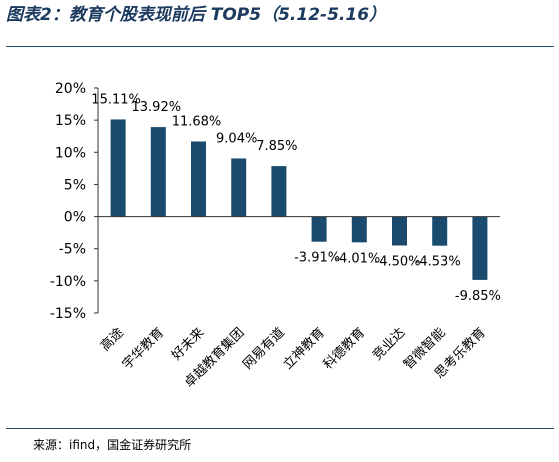 Image resolution: width=559 pixels, height=462 pixels. Describe the element at coordinates (116, 99) in the screenshot. I see `data-label: 15.11%` at that location.